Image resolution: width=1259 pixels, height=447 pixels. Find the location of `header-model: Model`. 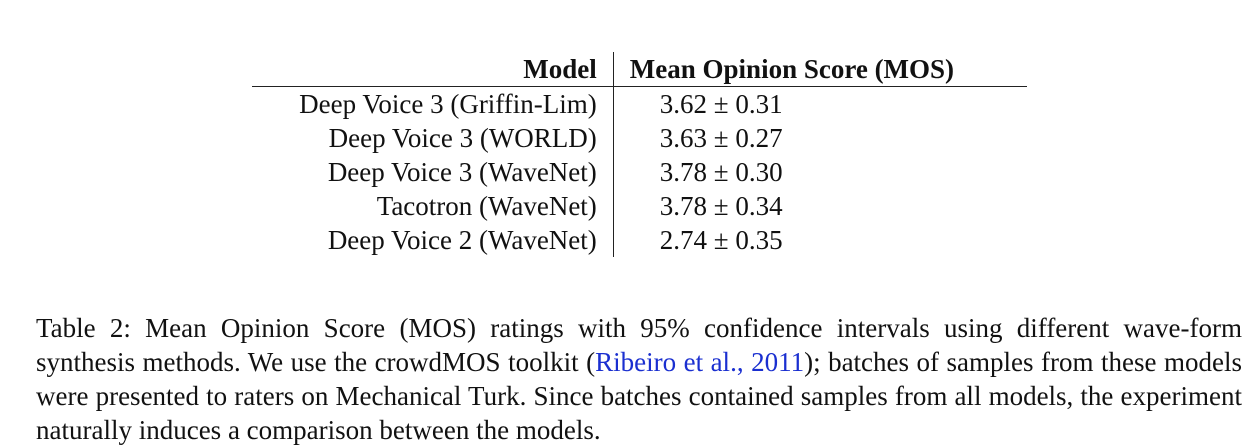

header-model: Model is located at coordinates (433, 69).